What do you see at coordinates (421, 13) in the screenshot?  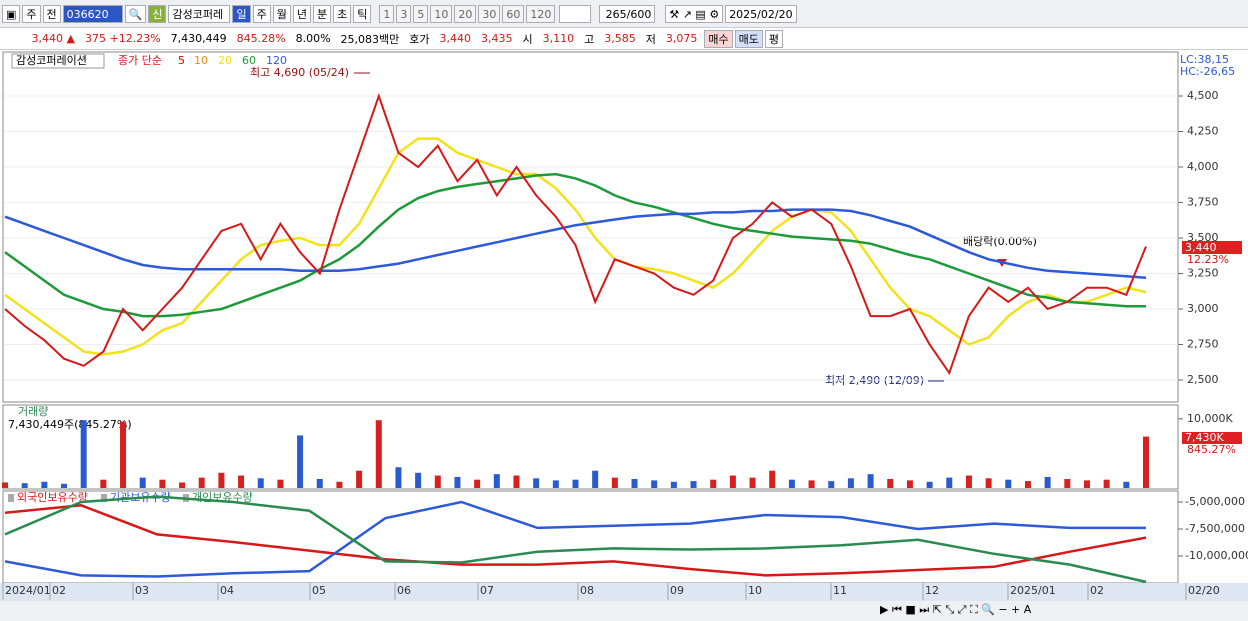 I see `interval: 5` at bounding box center [421, 13].